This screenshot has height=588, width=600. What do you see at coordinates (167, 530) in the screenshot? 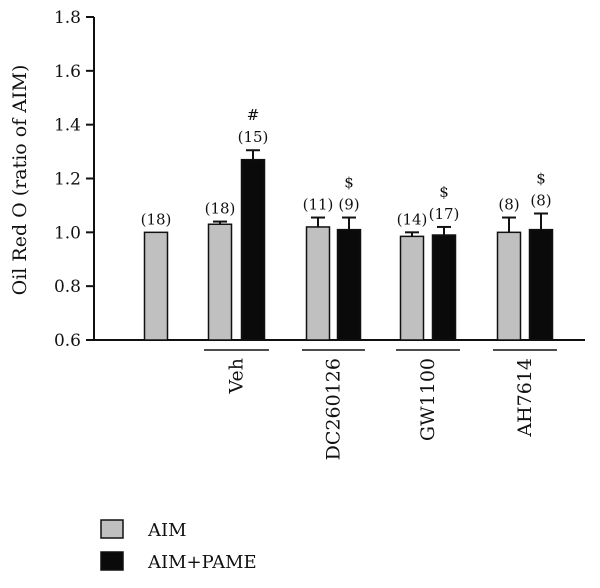
I see `legend-label: AIM` at bounding box center [167, 530].